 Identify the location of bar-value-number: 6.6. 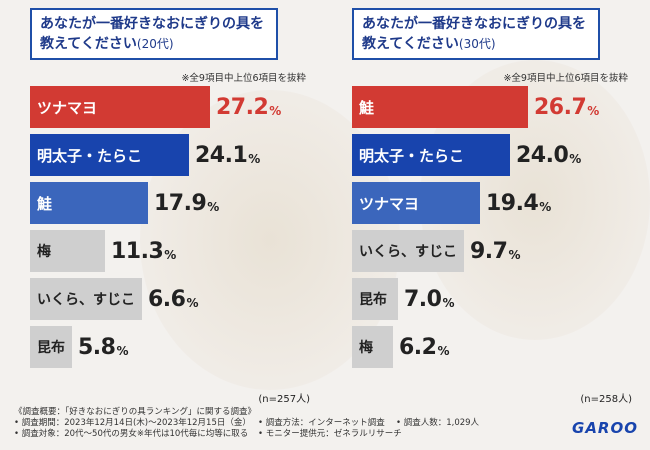
(167, 299).